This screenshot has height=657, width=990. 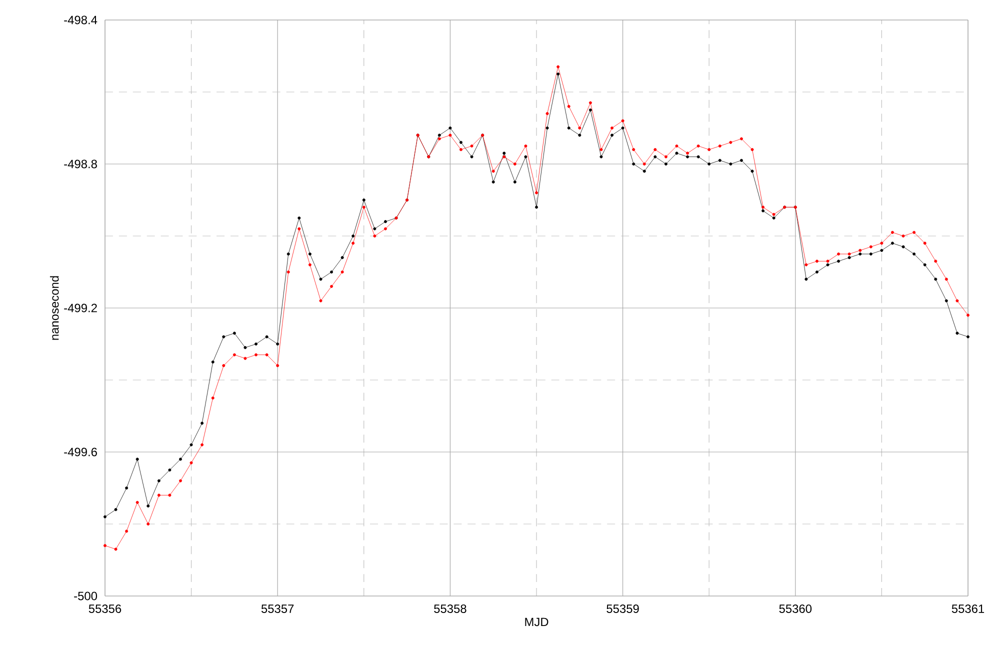 I want to click on y-tick-label: -499.2, so click(x=80, y=308).